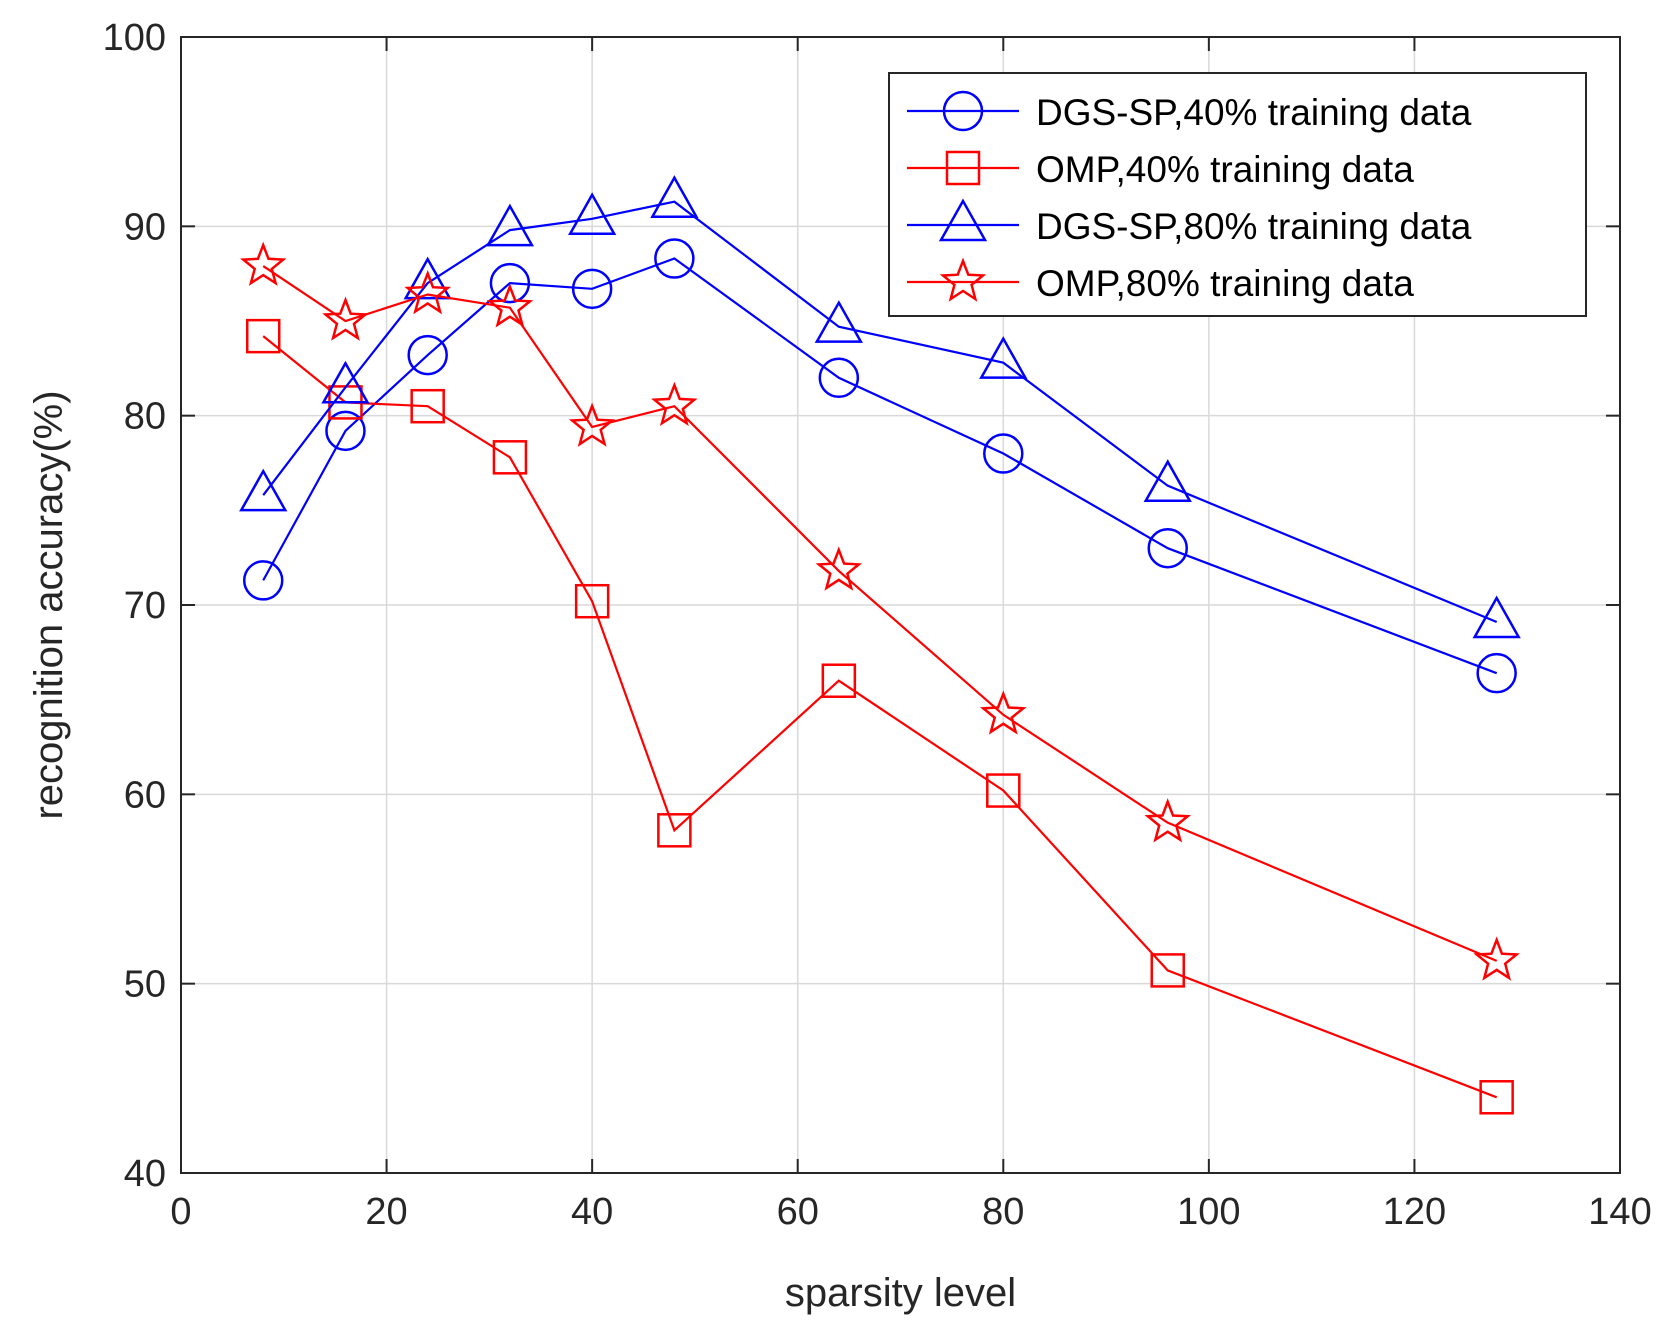 Image resolution: width=1658 pixels, height=1332 pixels. What do you see at coordinates (145, 985) in the screenshot?
I see `y-tick-label: 50` at bounding box center [145, 985].